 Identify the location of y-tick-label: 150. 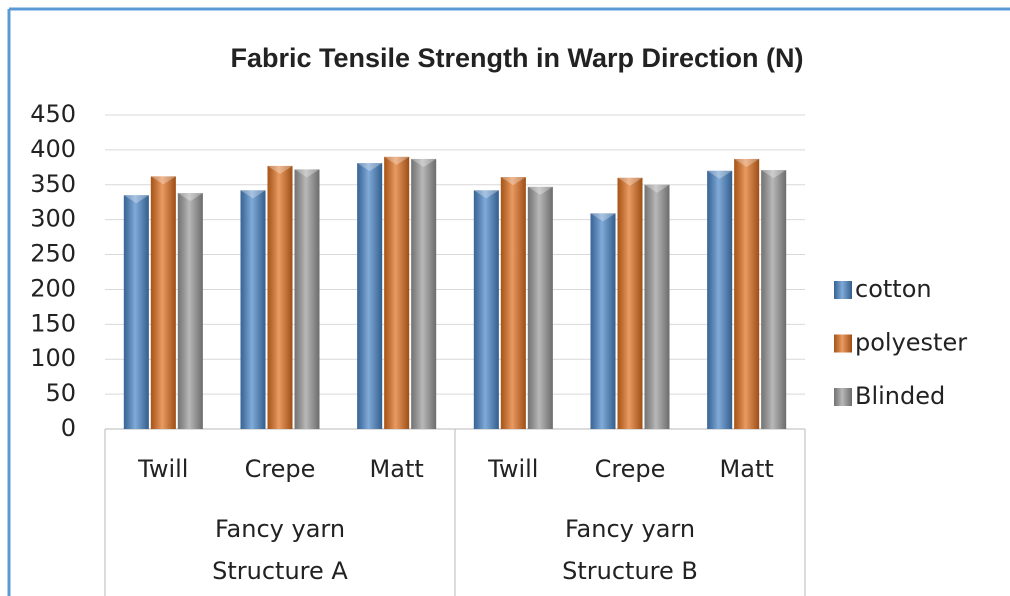
(53, 323).